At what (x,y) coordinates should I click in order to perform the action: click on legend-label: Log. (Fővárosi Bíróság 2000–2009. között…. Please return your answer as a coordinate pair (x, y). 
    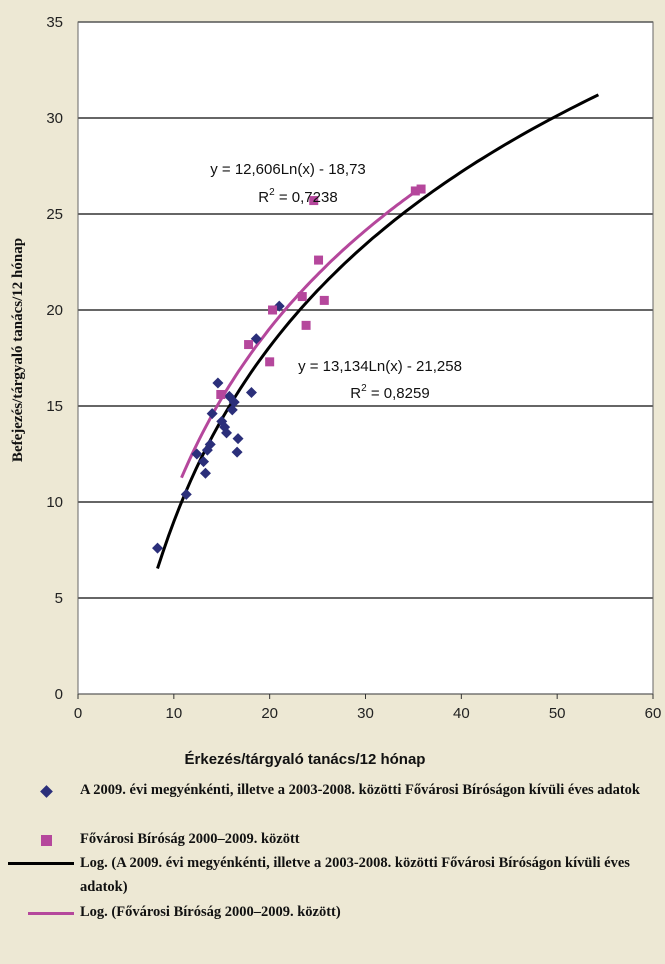
    Looking at the image, I should click on (210, 912).